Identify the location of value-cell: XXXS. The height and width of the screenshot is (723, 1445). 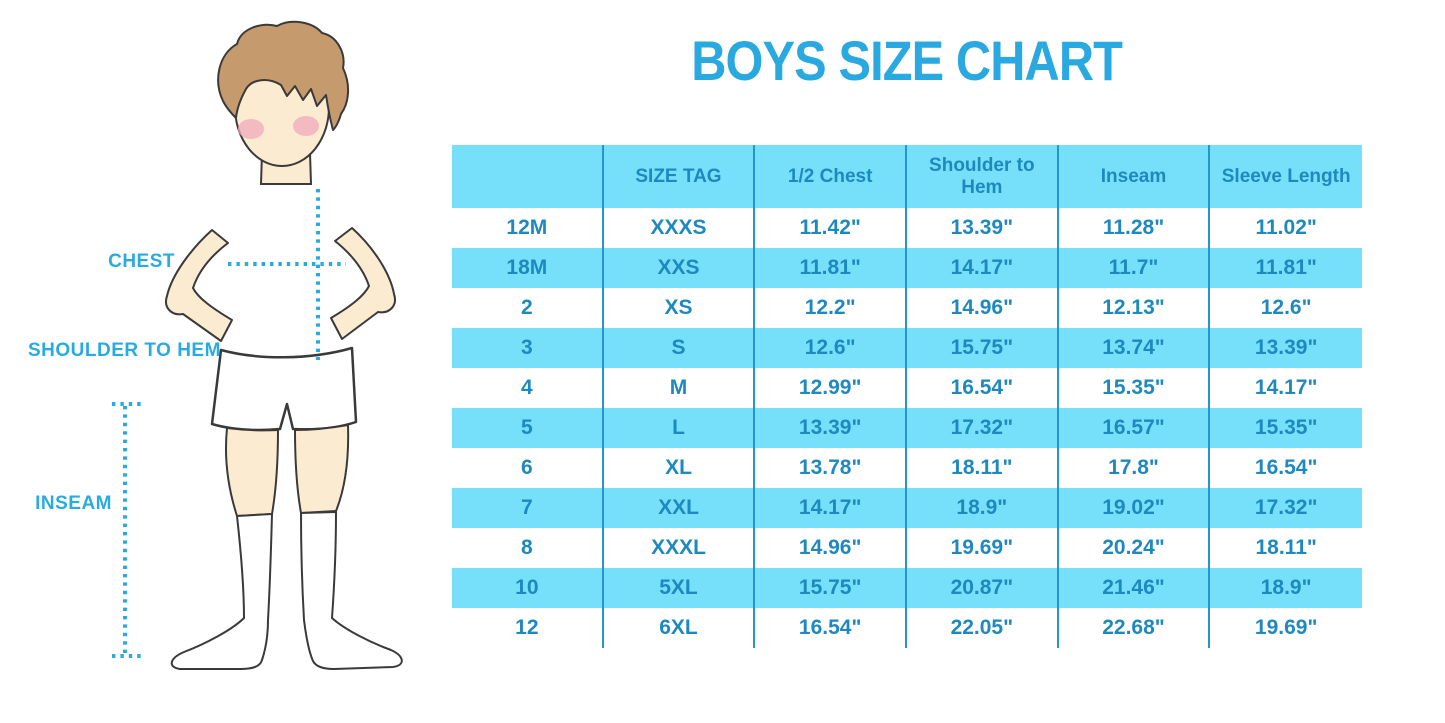
(679, 228).